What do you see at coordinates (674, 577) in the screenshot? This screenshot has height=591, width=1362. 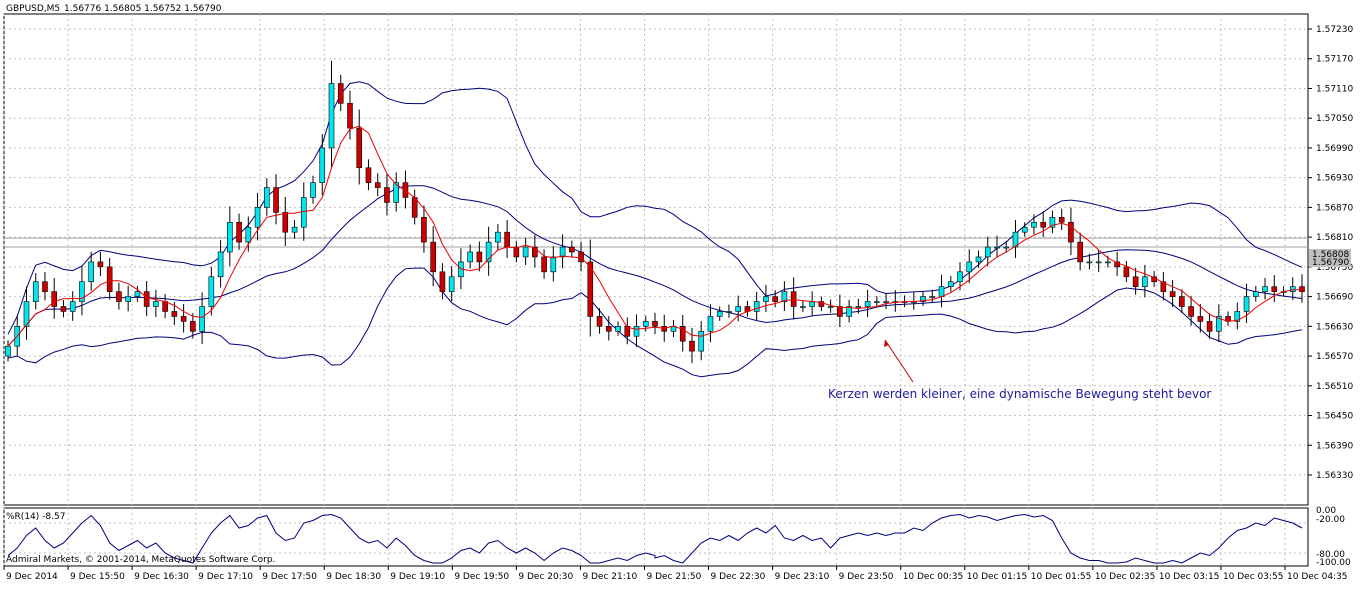 I see `x-tick-label: 9 Dec 21:50` at bounding box center [674, 577].